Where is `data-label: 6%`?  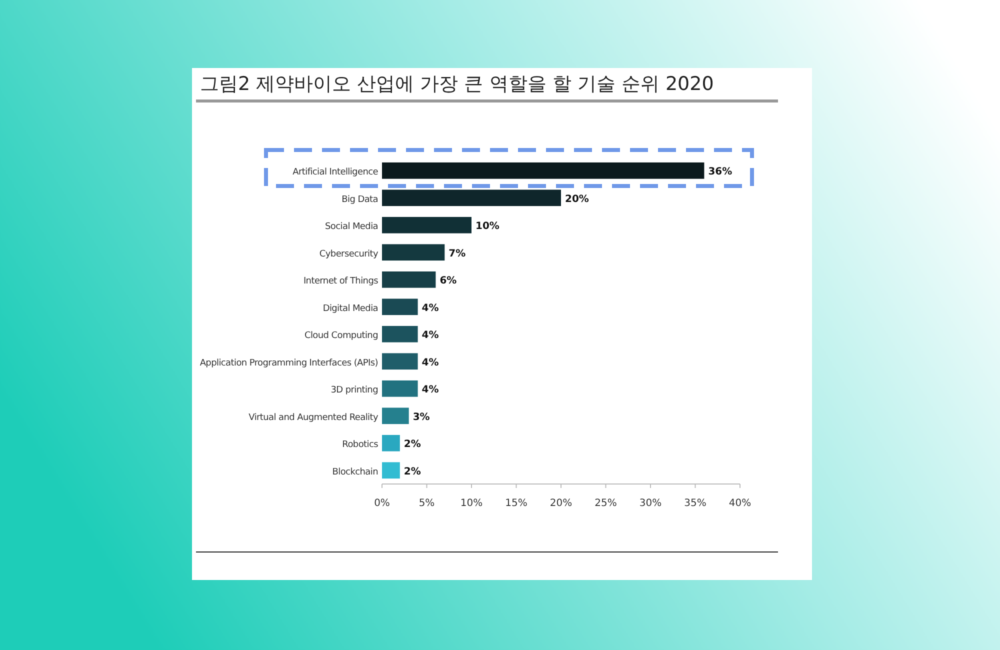 data-label: 6% is located at coordinates (448, 281).